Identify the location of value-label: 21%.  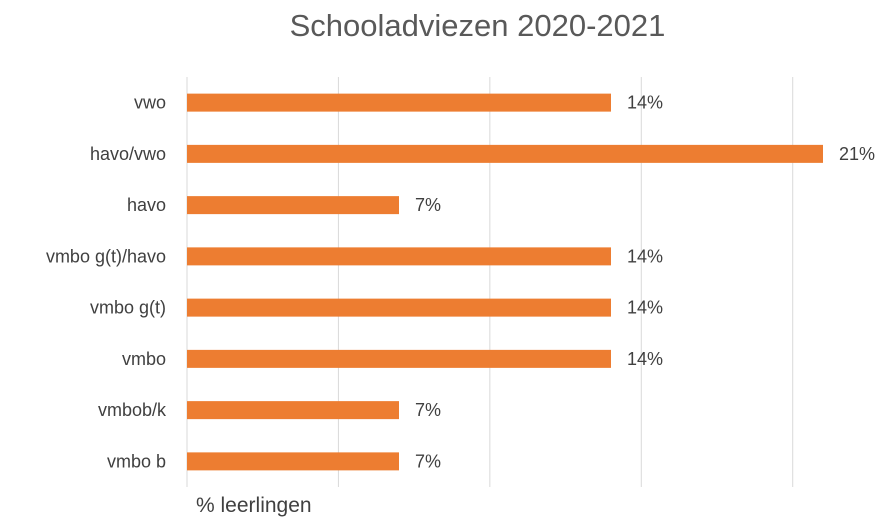
(857, 154).